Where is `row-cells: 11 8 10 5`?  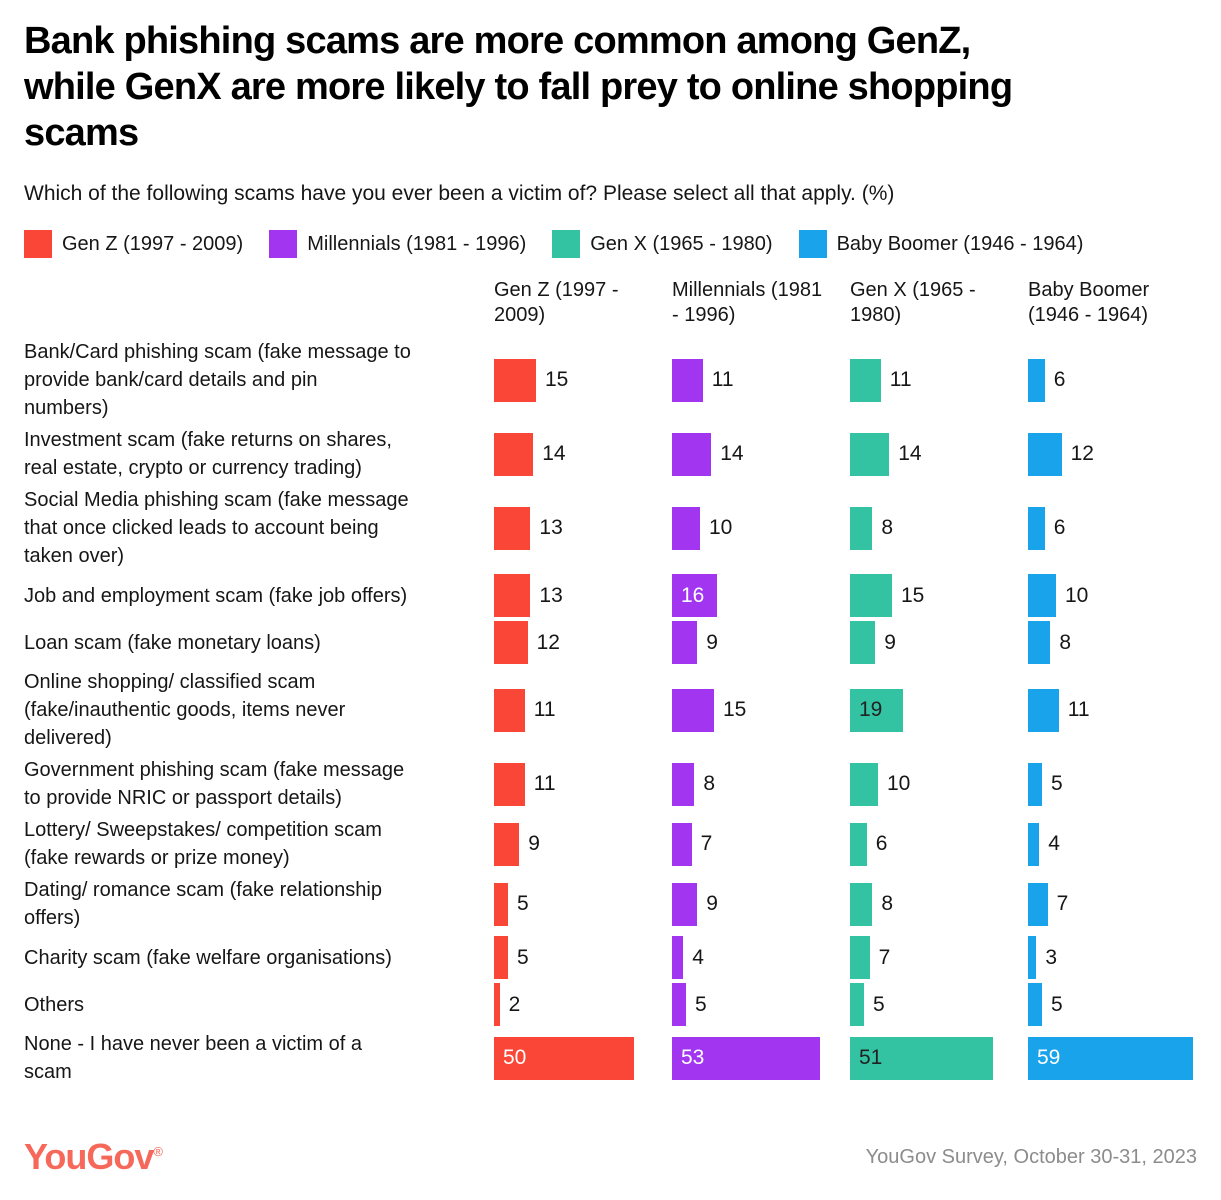
row-cells: 11 8 10 5 is located at coordinates (850, 784).